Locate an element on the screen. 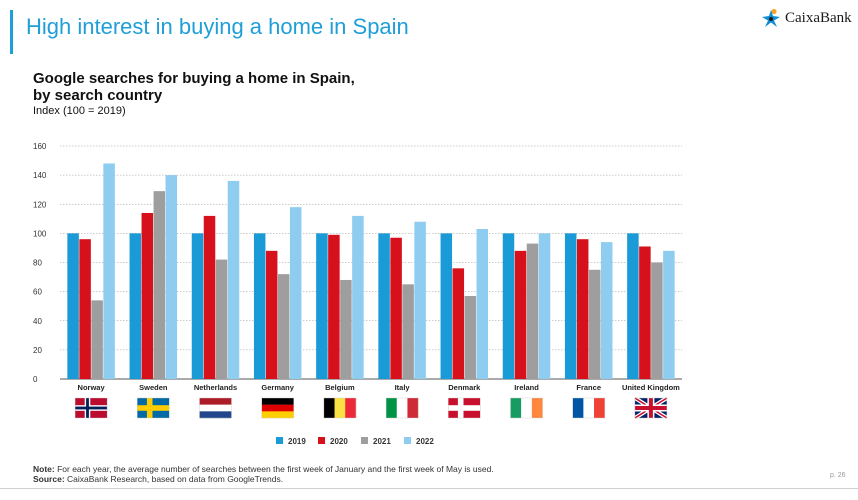 The height and width of the screenshot is (500, 858). legend-label-2019: 2019 is located at coordinates (297, 441).